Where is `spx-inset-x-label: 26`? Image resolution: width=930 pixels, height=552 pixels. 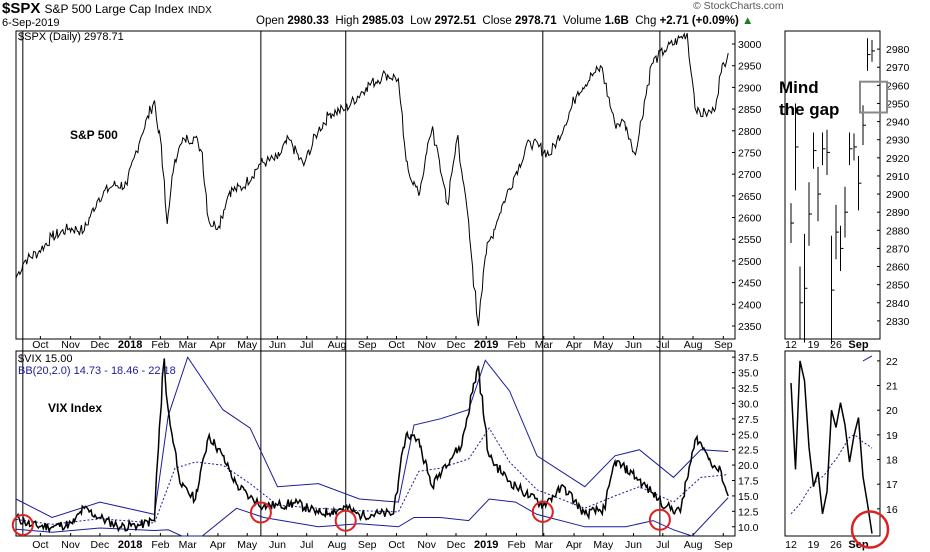
spx-inset-x-label: 26 is located at coordinates (836, 345).